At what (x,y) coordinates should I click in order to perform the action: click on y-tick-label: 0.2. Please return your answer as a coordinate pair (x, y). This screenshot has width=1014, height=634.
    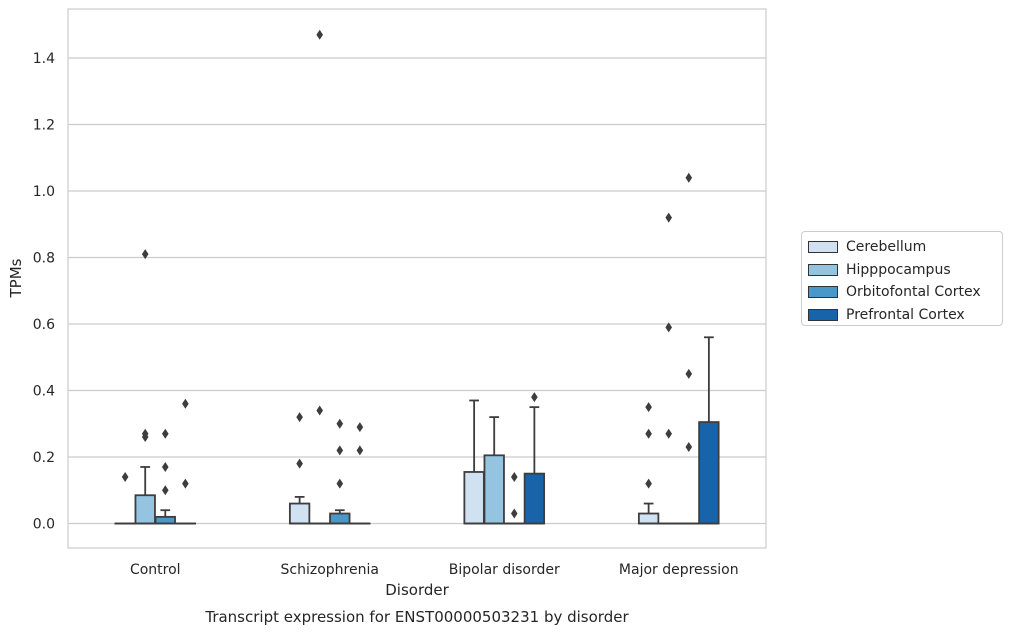
    Looking at the image, I should click on (44, 458).